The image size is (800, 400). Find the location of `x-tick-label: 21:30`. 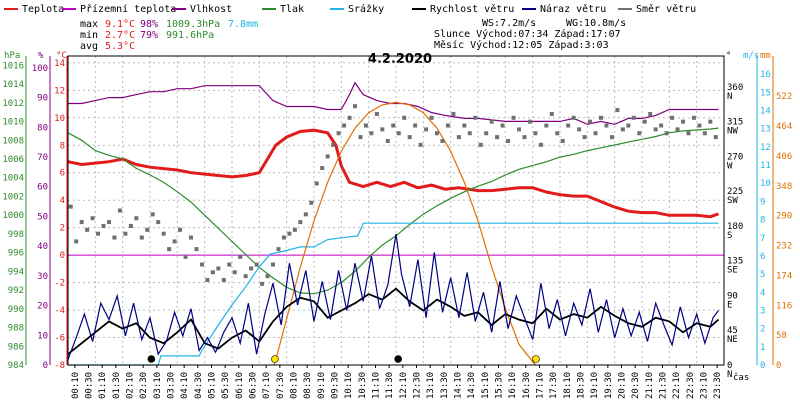

x-tick-label: 21:30 is located at coordinates (664, 385).